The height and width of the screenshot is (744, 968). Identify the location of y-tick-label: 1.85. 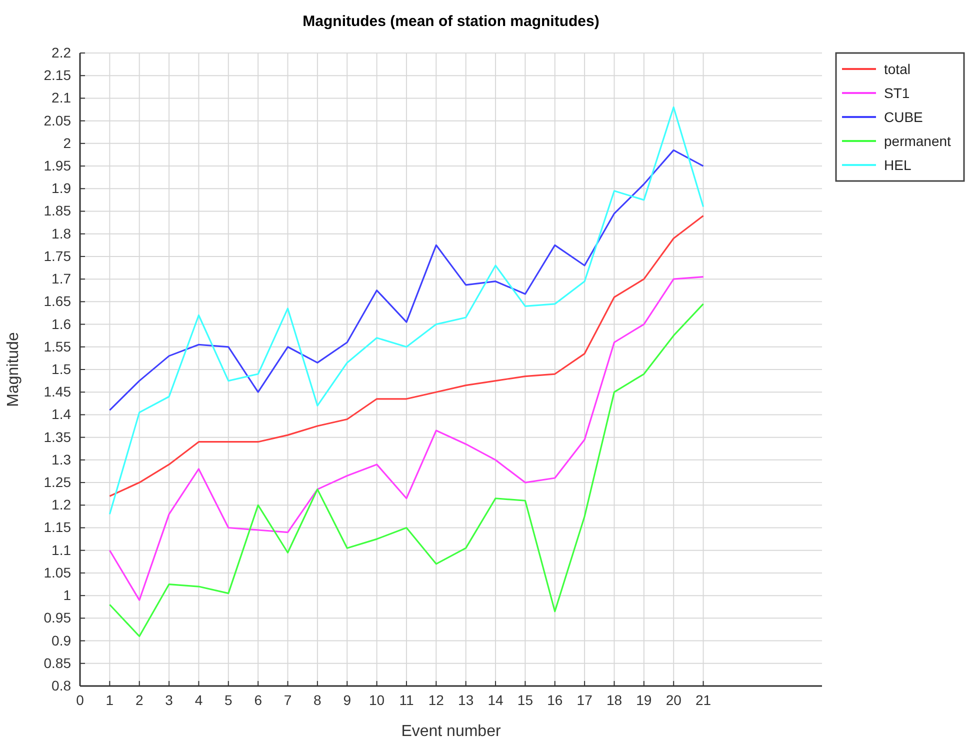
(58, 210).